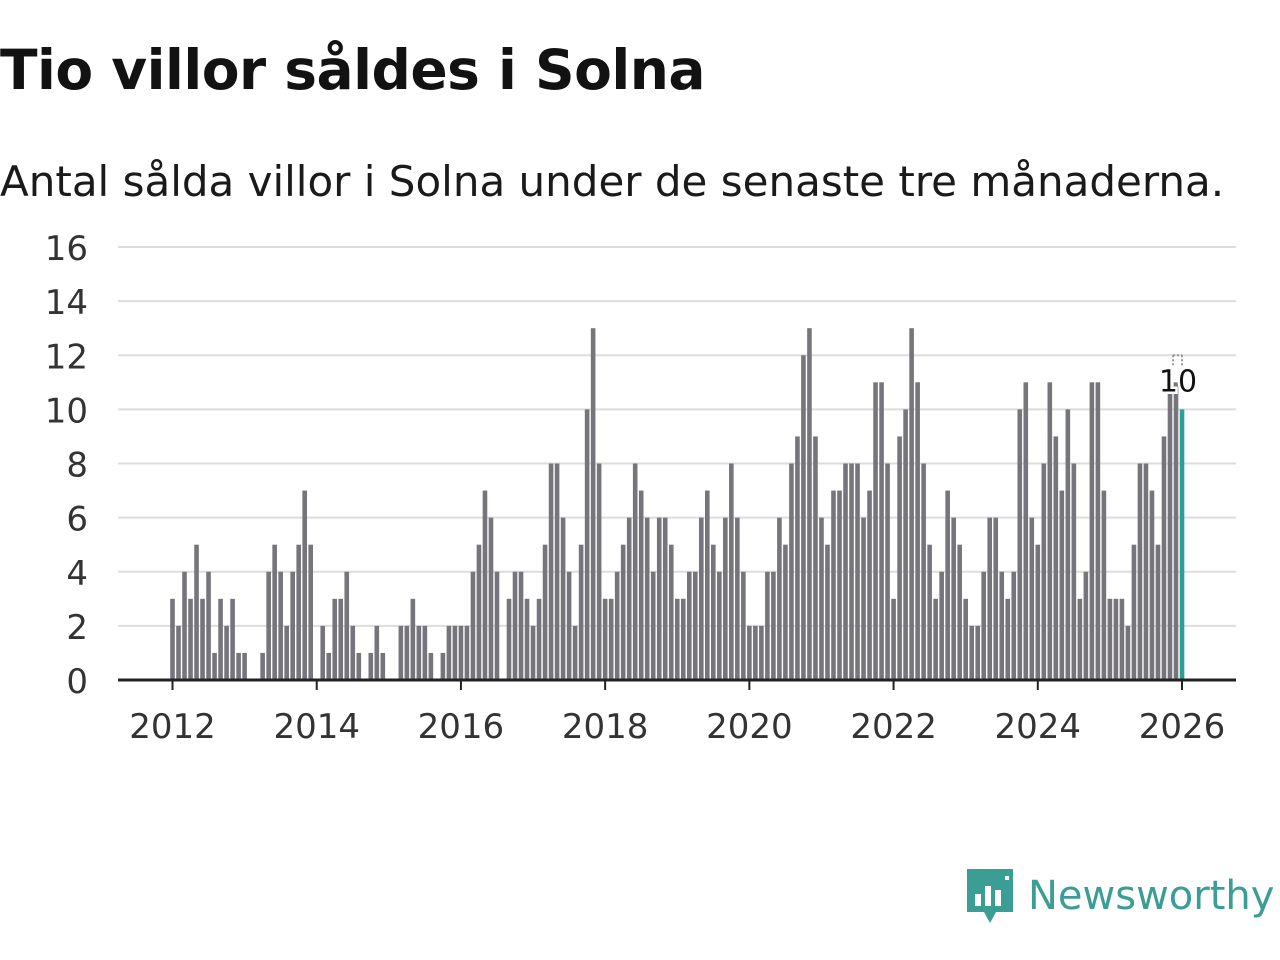 The width and height of the screenshot is (1280, 960). Describe the element at coordinates (749, 727) in the screenshot. I see `x-tick-label: 2020` at that location.